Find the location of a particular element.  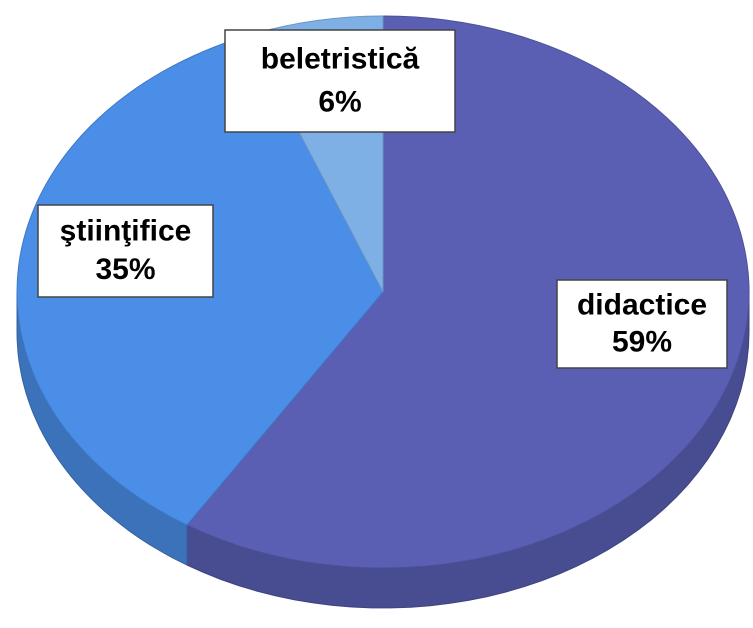

category-label: didactice is located at coordinates (642, 304).